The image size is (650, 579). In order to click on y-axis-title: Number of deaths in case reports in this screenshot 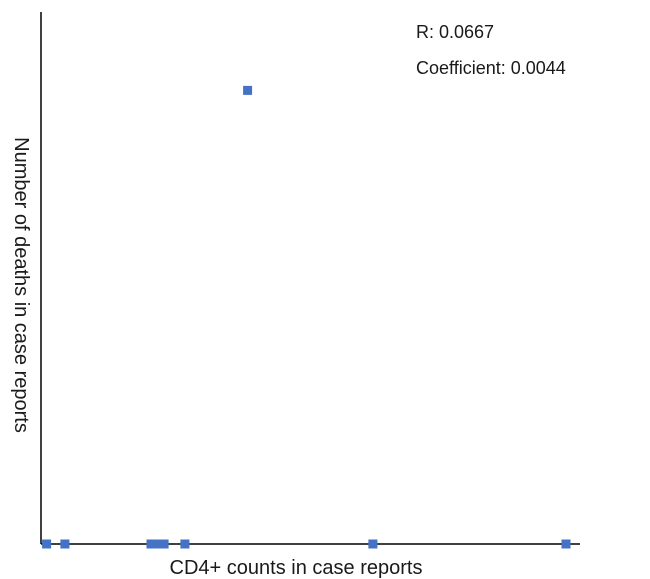, I will do `click(21, 285)`.